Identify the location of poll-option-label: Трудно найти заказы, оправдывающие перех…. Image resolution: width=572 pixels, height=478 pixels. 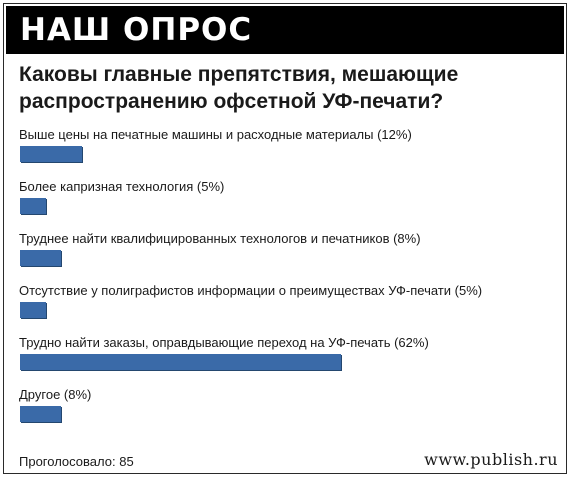
(224, 342).